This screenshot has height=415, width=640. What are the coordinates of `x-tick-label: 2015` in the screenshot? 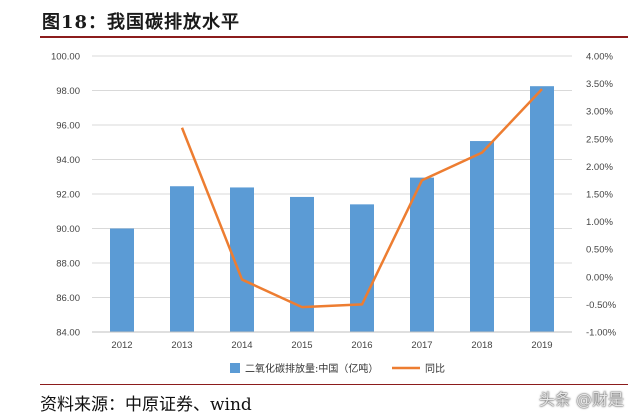 It's located at (301, 345).